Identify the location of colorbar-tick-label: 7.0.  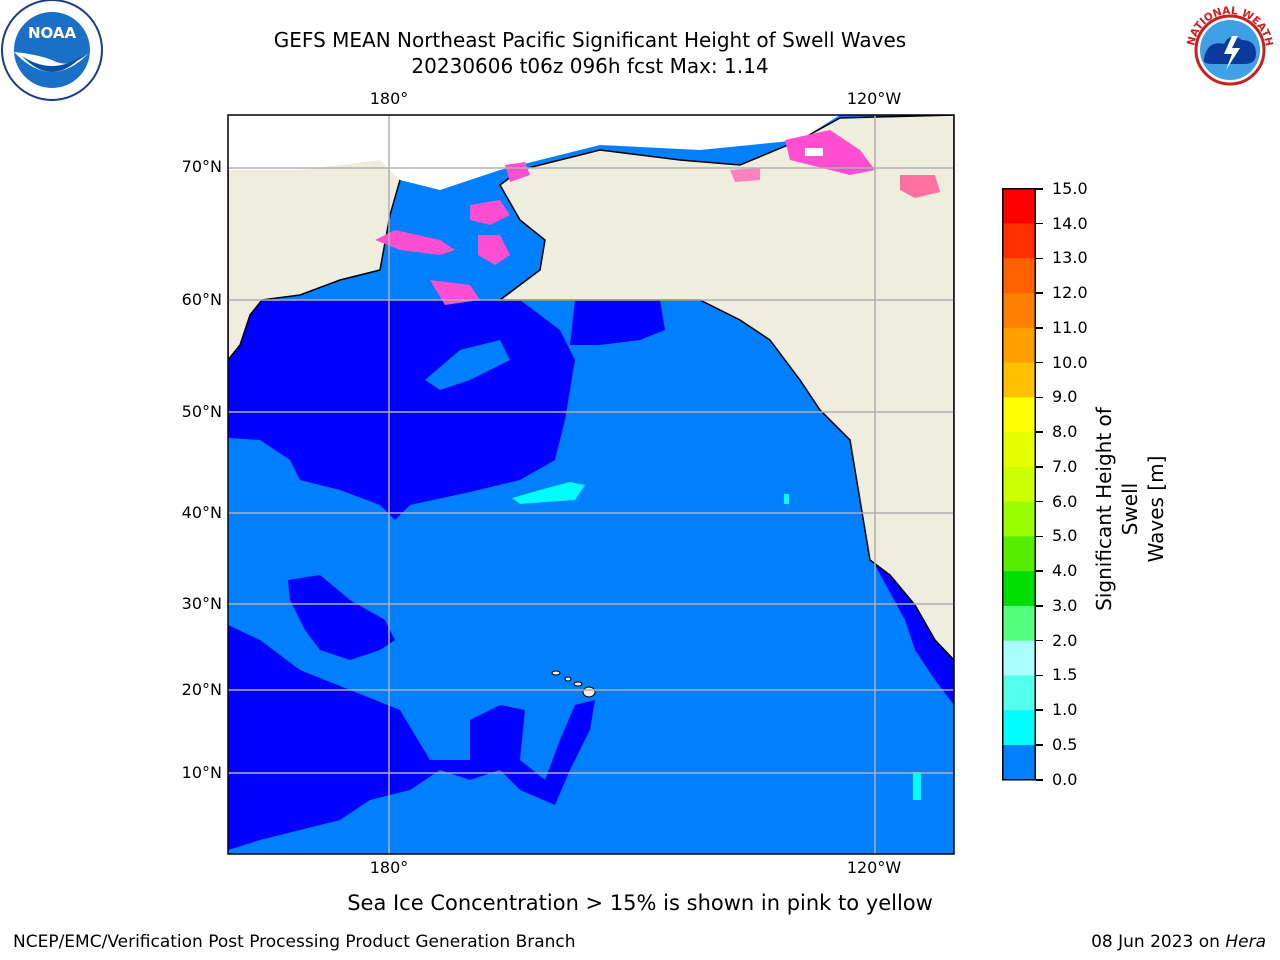
(1065, 466).